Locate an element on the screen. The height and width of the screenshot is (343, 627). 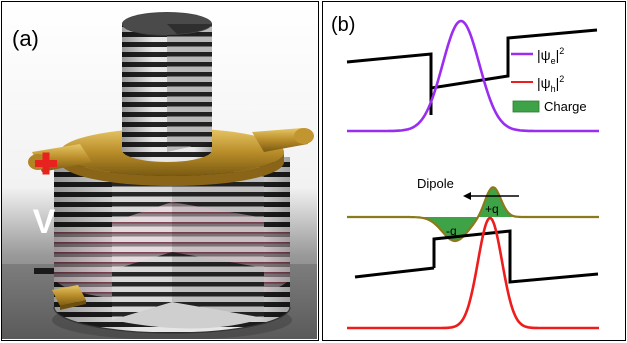
hole-wavefunction is located at coordinates (473, 273).